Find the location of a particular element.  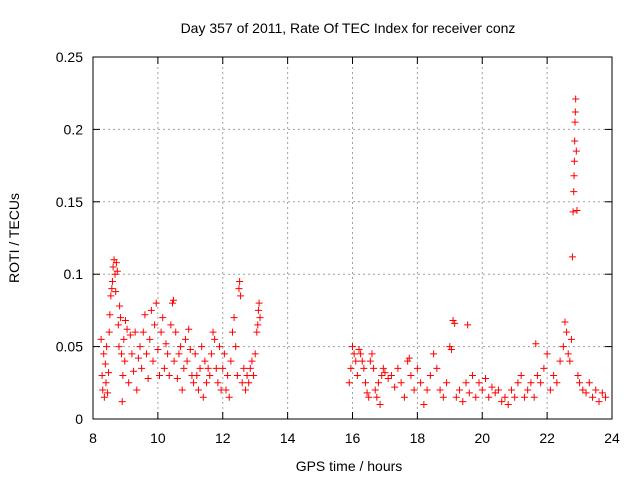

x-tick-label: 12 is located at coordinates (223, 438).